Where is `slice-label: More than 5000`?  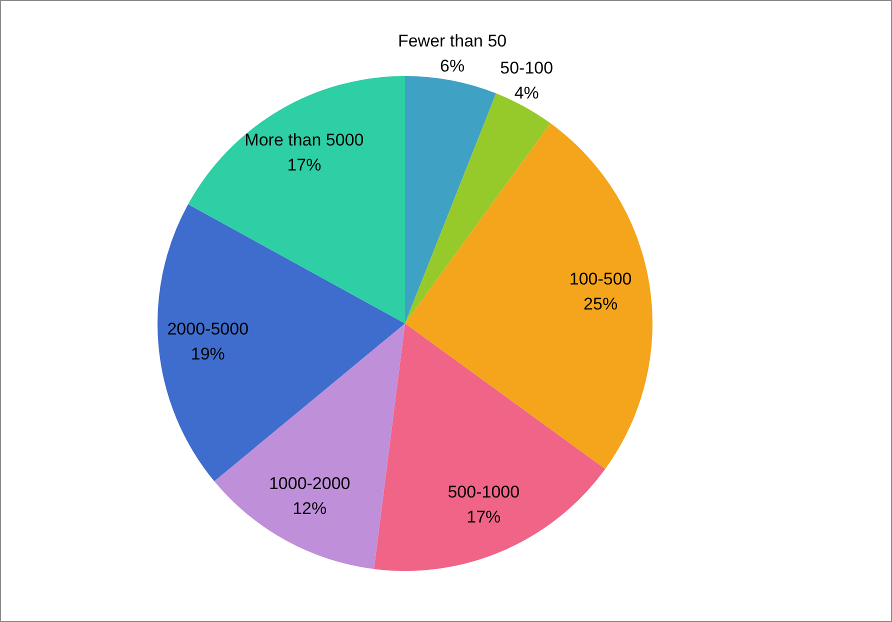
slice-label: More than 5000 is located at coordinates (304, 140).